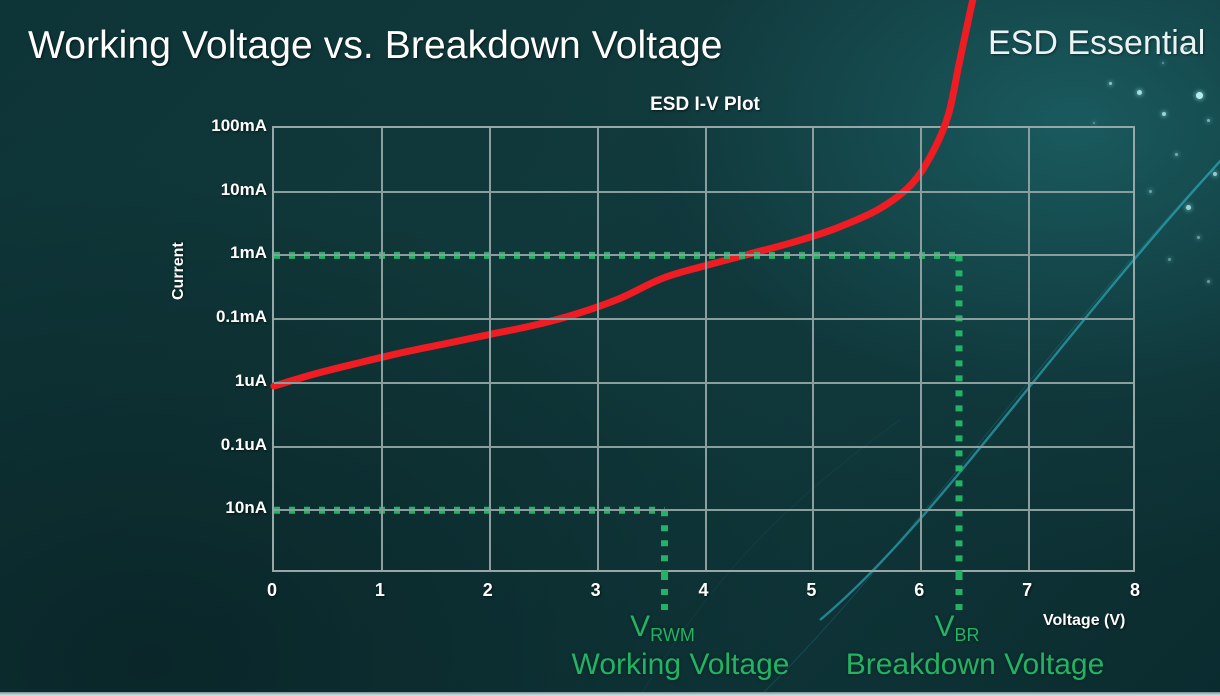  I want to click on x-tick-label: 0, so click(272, 590).